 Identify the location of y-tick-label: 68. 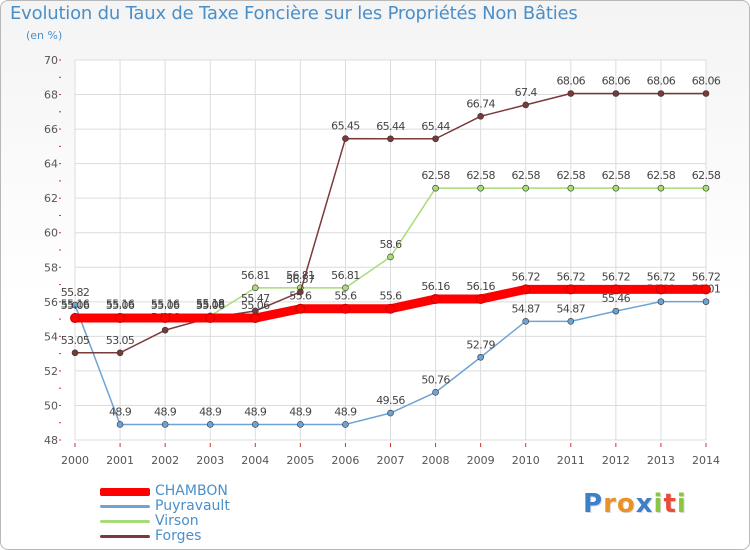
(51, 95).